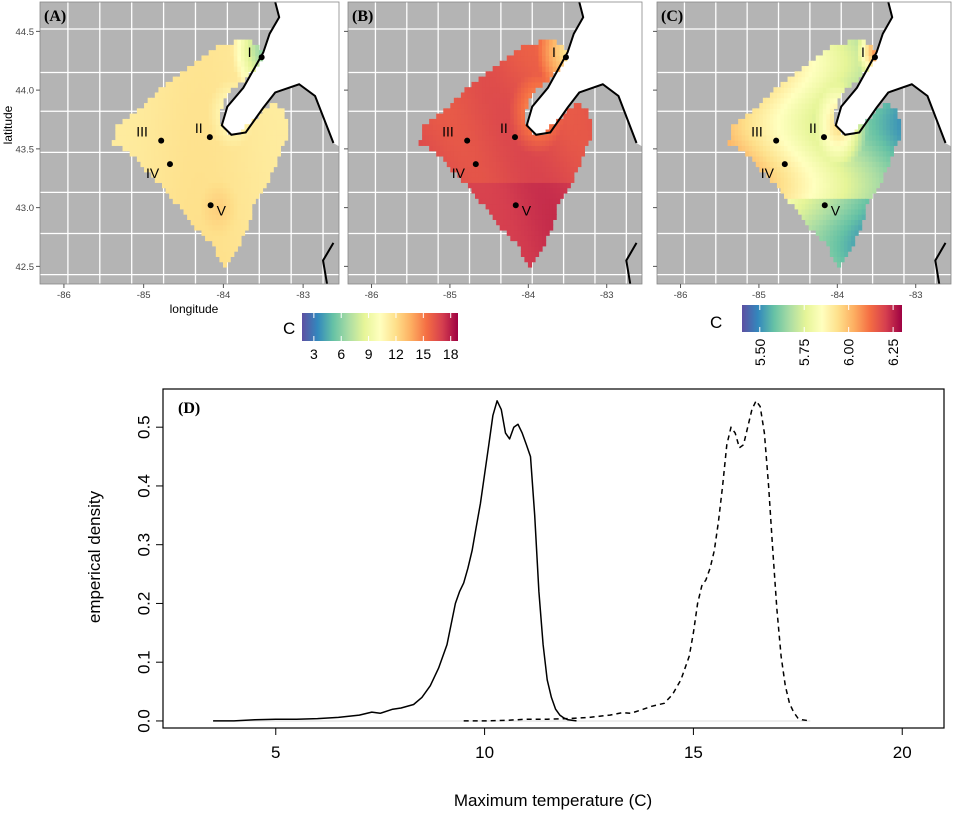  I want to click on site-point-iii, so click(776, 140).